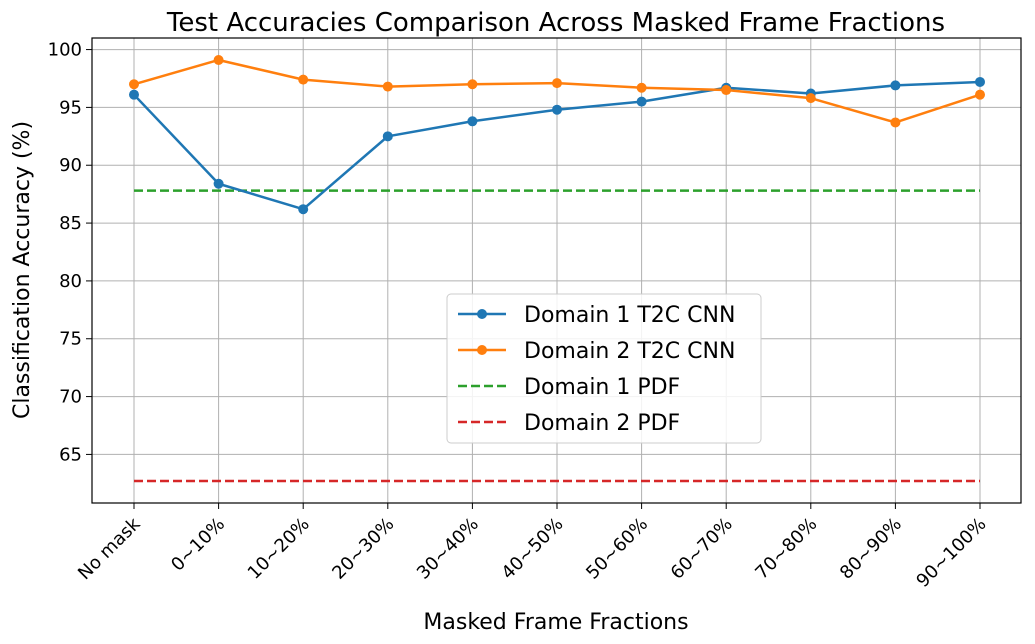  What do you see at coordinates (70, 252) in the screenshot?
I see `y-axis: 65 70 75 80 85 90 95 100` at bounding box center [70, 252].